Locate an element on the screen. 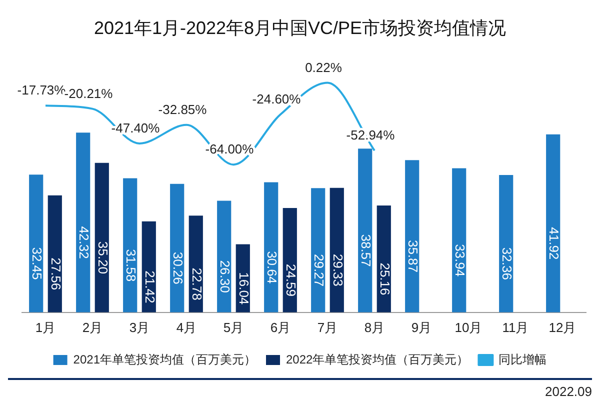 This screenshot has height=416, width=600. data-label: 25.16 is located at coordinates (384, 279).